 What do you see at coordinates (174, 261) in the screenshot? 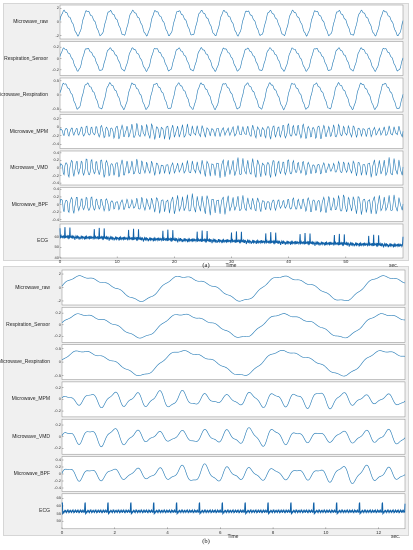
I see `x-tick-label: 20` at bounding box center [174, 261].